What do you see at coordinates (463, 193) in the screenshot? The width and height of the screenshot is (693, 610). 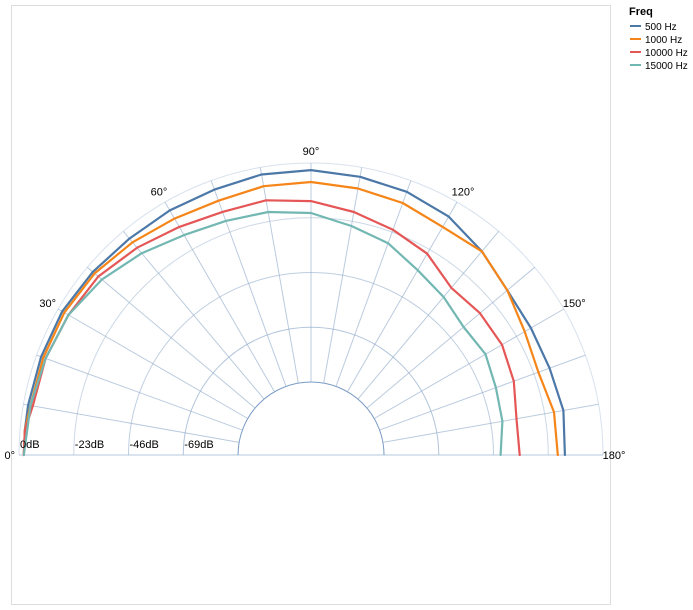 I see `angle-tick-120: 120°` at bounding box center [463, 193].